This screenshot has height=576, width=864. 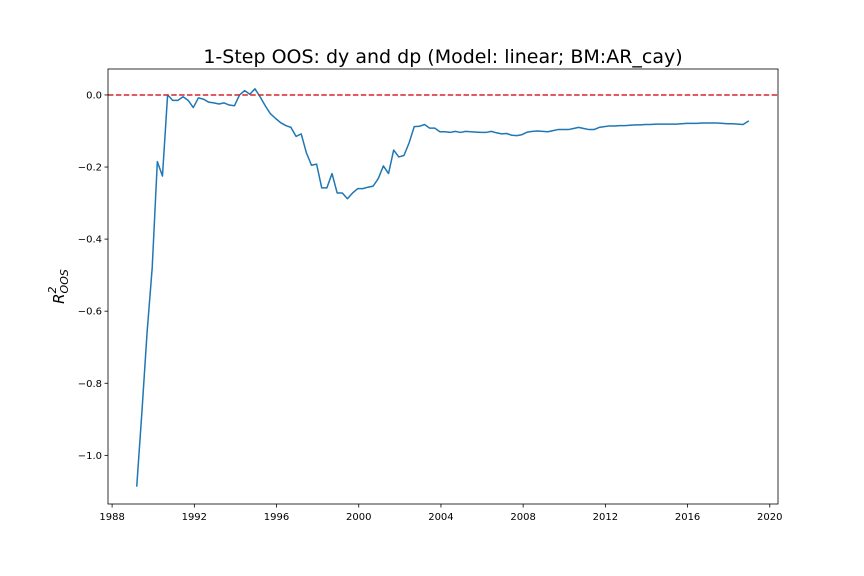 What do you see at coordinates (52, 289) in the screenshot?
I see `y-axis-label-superscript: 2` at bounding box center [52, 289].